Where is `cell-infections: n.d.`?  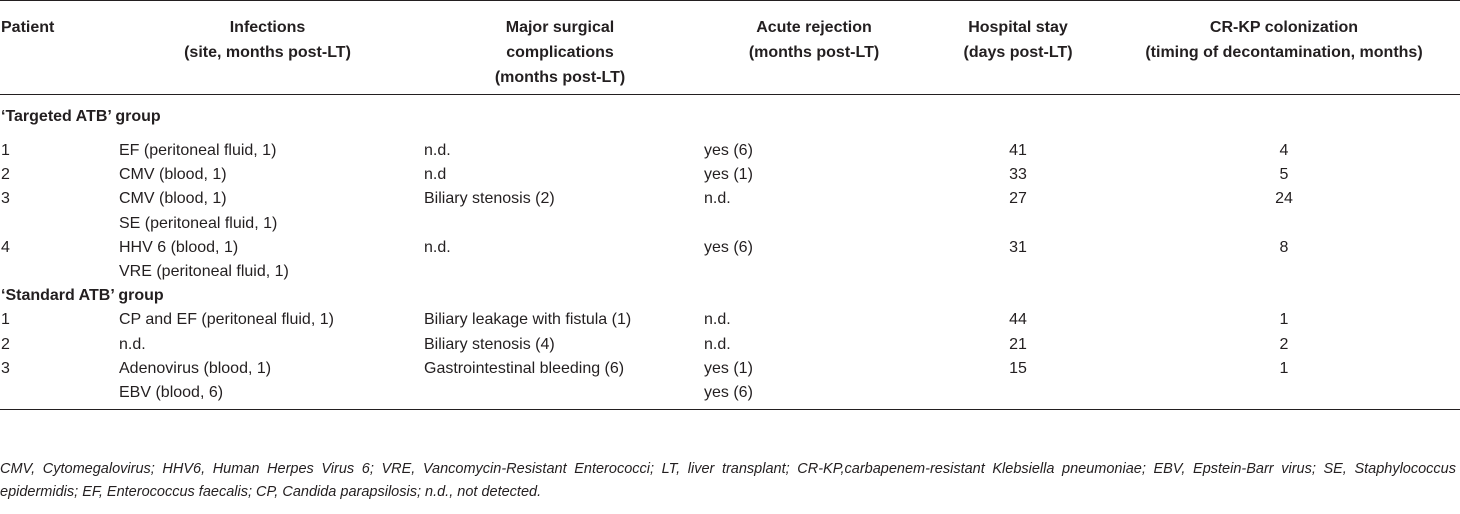
cell-infections: n.d. is located at coordinates (132, 344).